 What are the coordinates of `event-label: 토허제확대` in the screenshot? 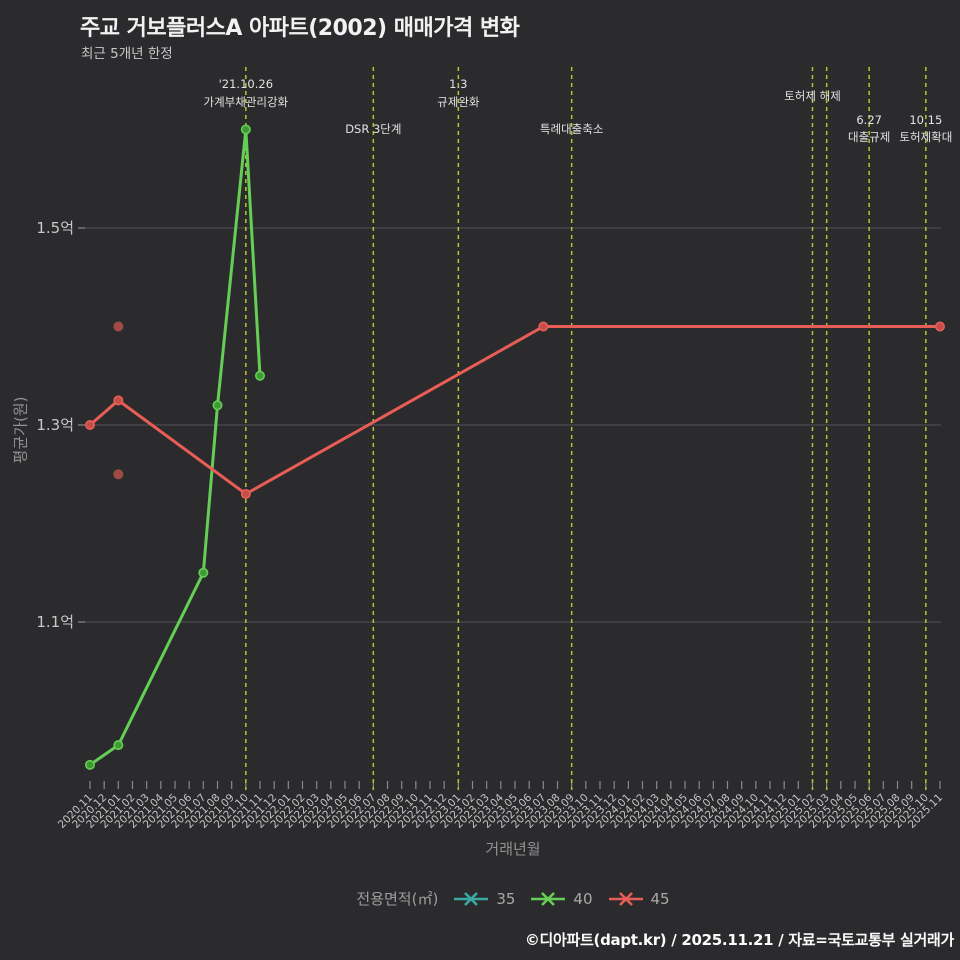 It's located at (925, 137).